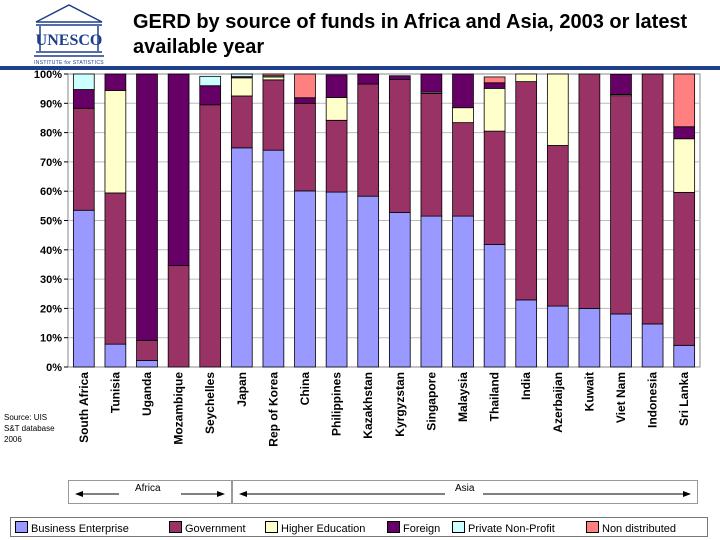  I want to click on legend-swatch-higher-education, so click(271, 527).